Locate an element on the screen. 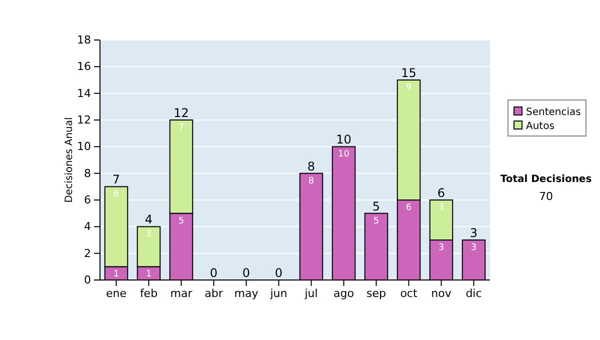 This screenshot has height=340, width=600. data-label: 10 is located at coordinates (344, 155).